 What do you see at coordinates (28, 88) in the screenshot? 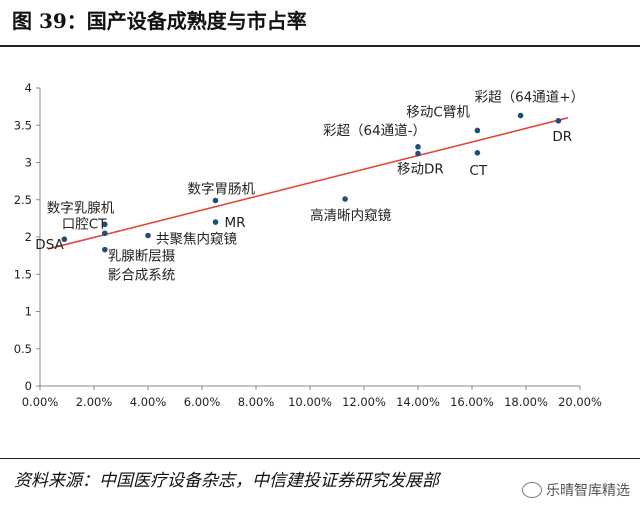
I see `y-tick-label: 4` at bounding box center [28, 88].